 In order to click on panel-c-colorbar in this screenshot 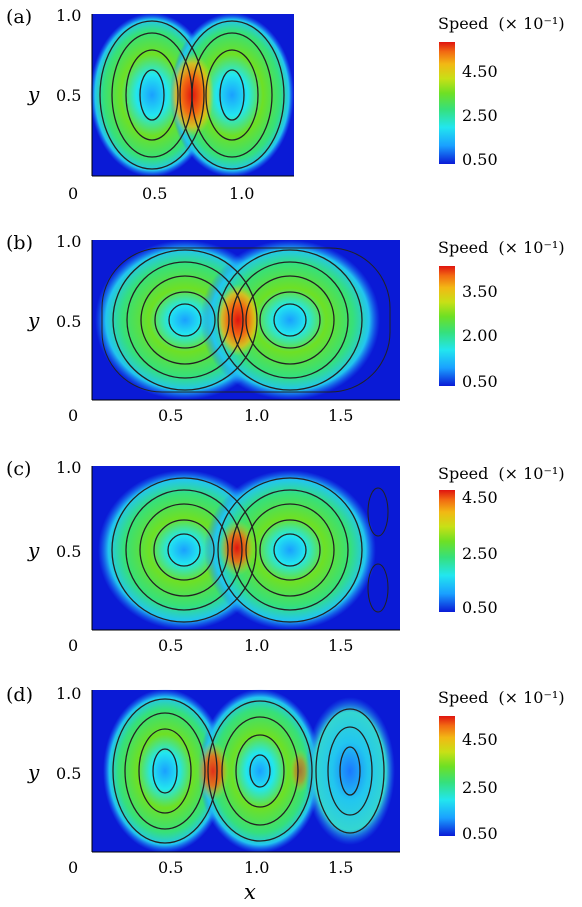, I will do `click(447, 551)`.